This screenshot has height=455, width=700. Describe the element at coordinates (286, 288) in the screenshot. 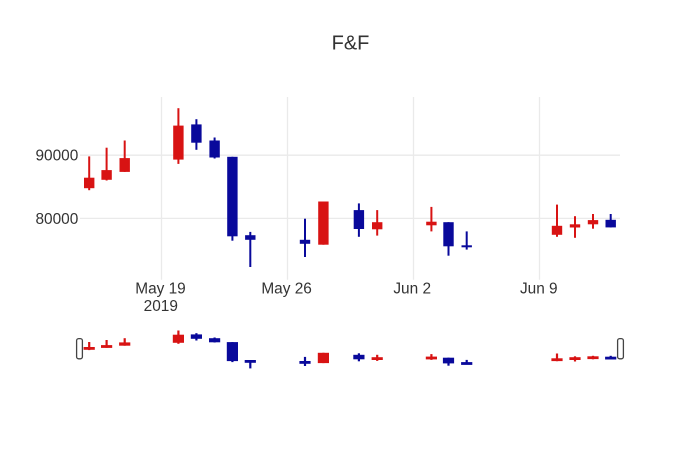

I see `svg-text: May 26` at that location.